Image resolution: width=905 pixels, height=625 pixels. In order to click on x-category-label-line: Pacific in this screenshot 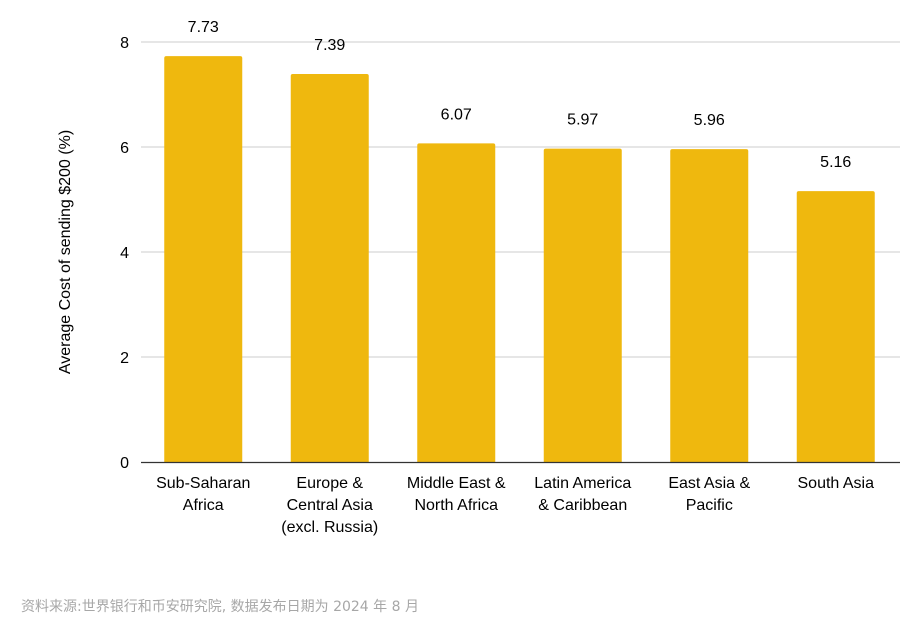, I will do `click(709, 505)`.